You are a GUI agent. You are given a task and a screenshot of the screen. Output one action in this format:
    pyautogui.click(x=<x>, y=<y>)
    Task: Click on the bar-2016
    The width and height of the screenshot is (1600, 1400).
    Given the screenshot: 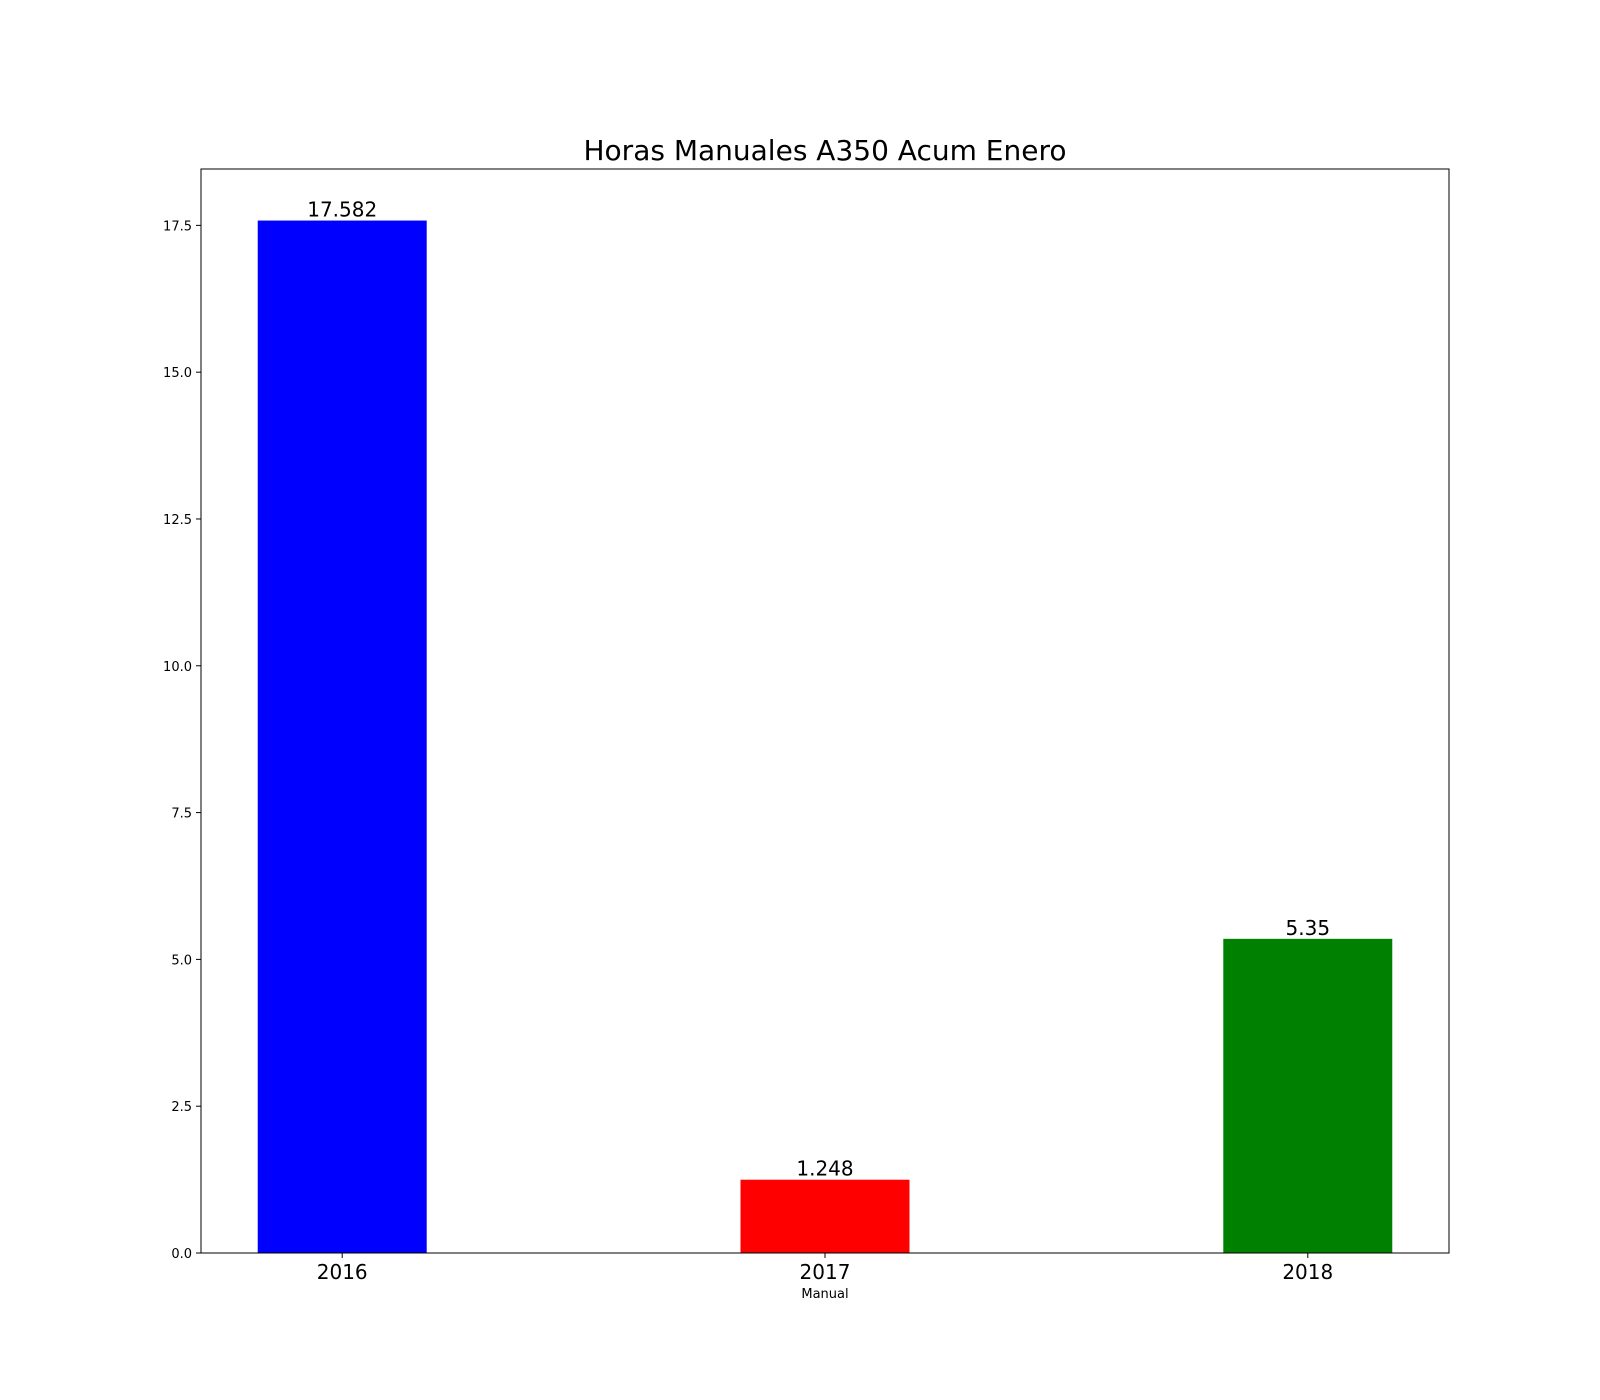 What is the action you would take?
    pyautogui.click(x=342, y=737)
    